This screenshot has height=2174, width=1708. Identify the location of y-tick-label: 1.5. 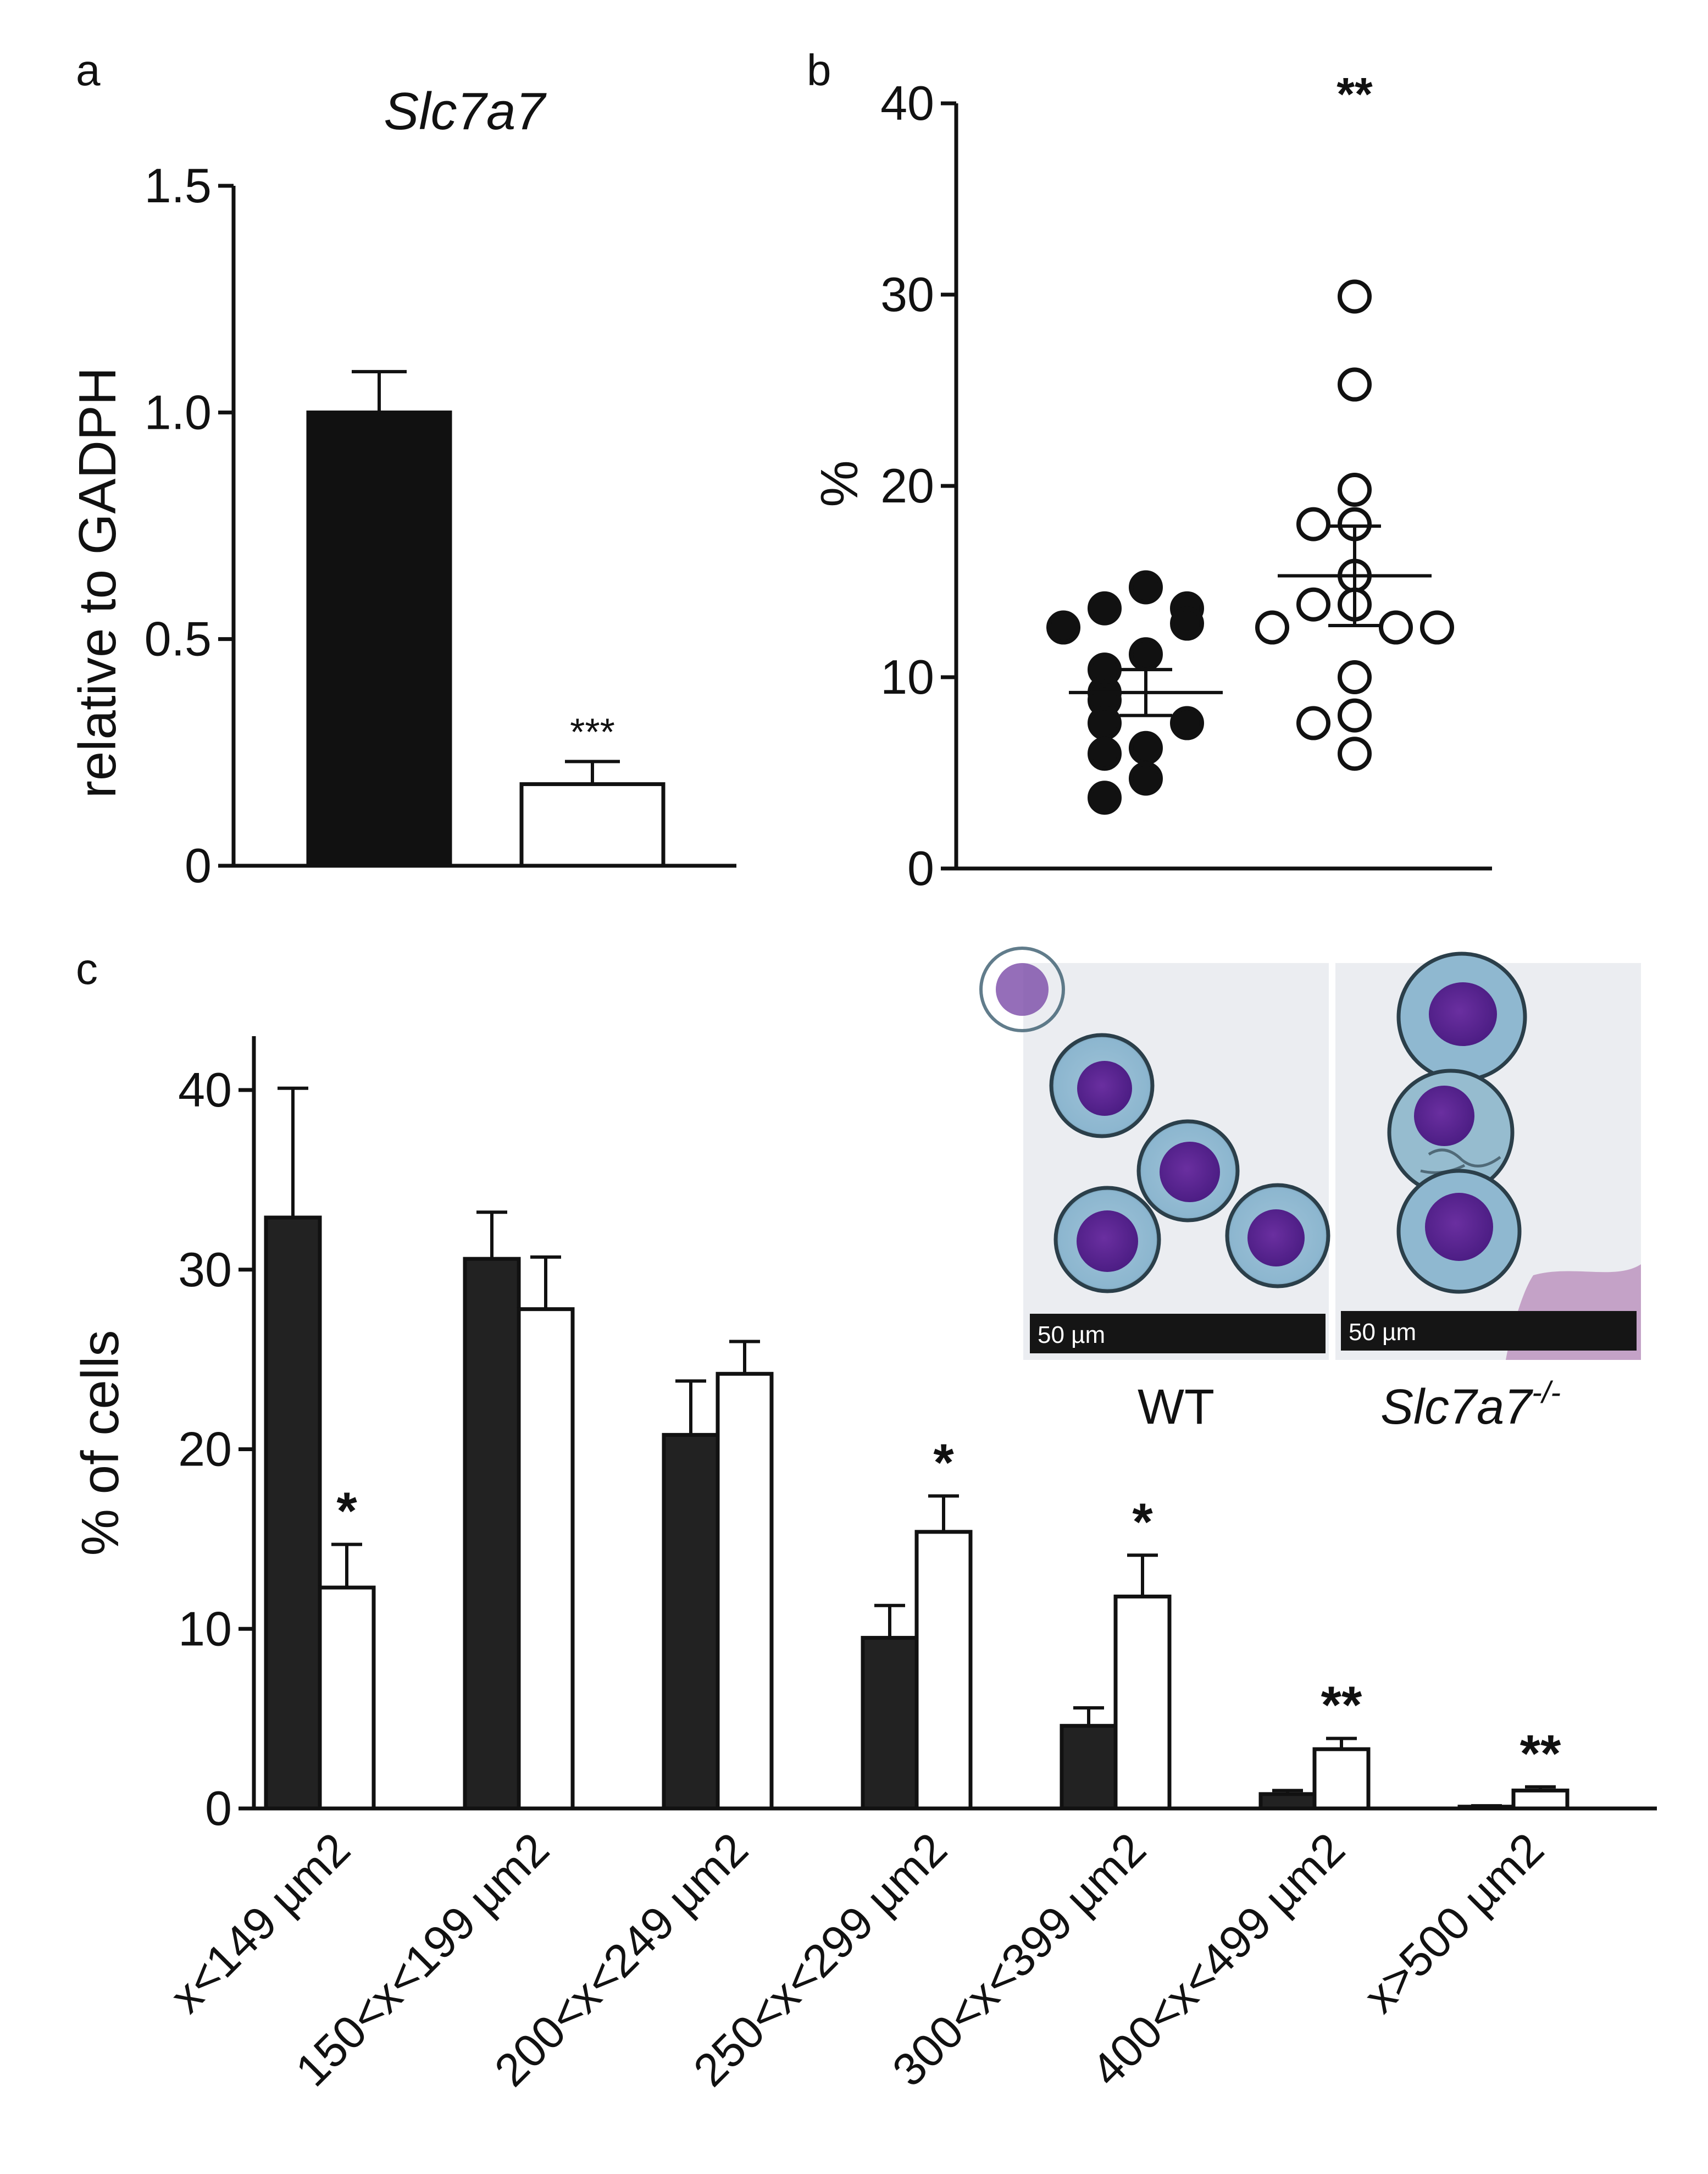
(179, 185).